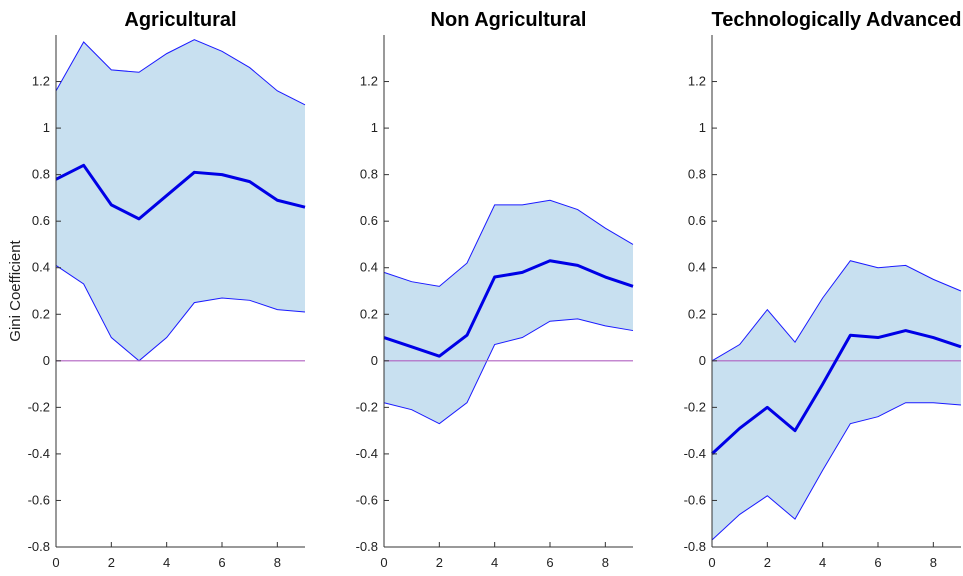 This screenshot has height=576, width=963. I want to click on chart-title: Technologically Advanced, so click(836, 20).